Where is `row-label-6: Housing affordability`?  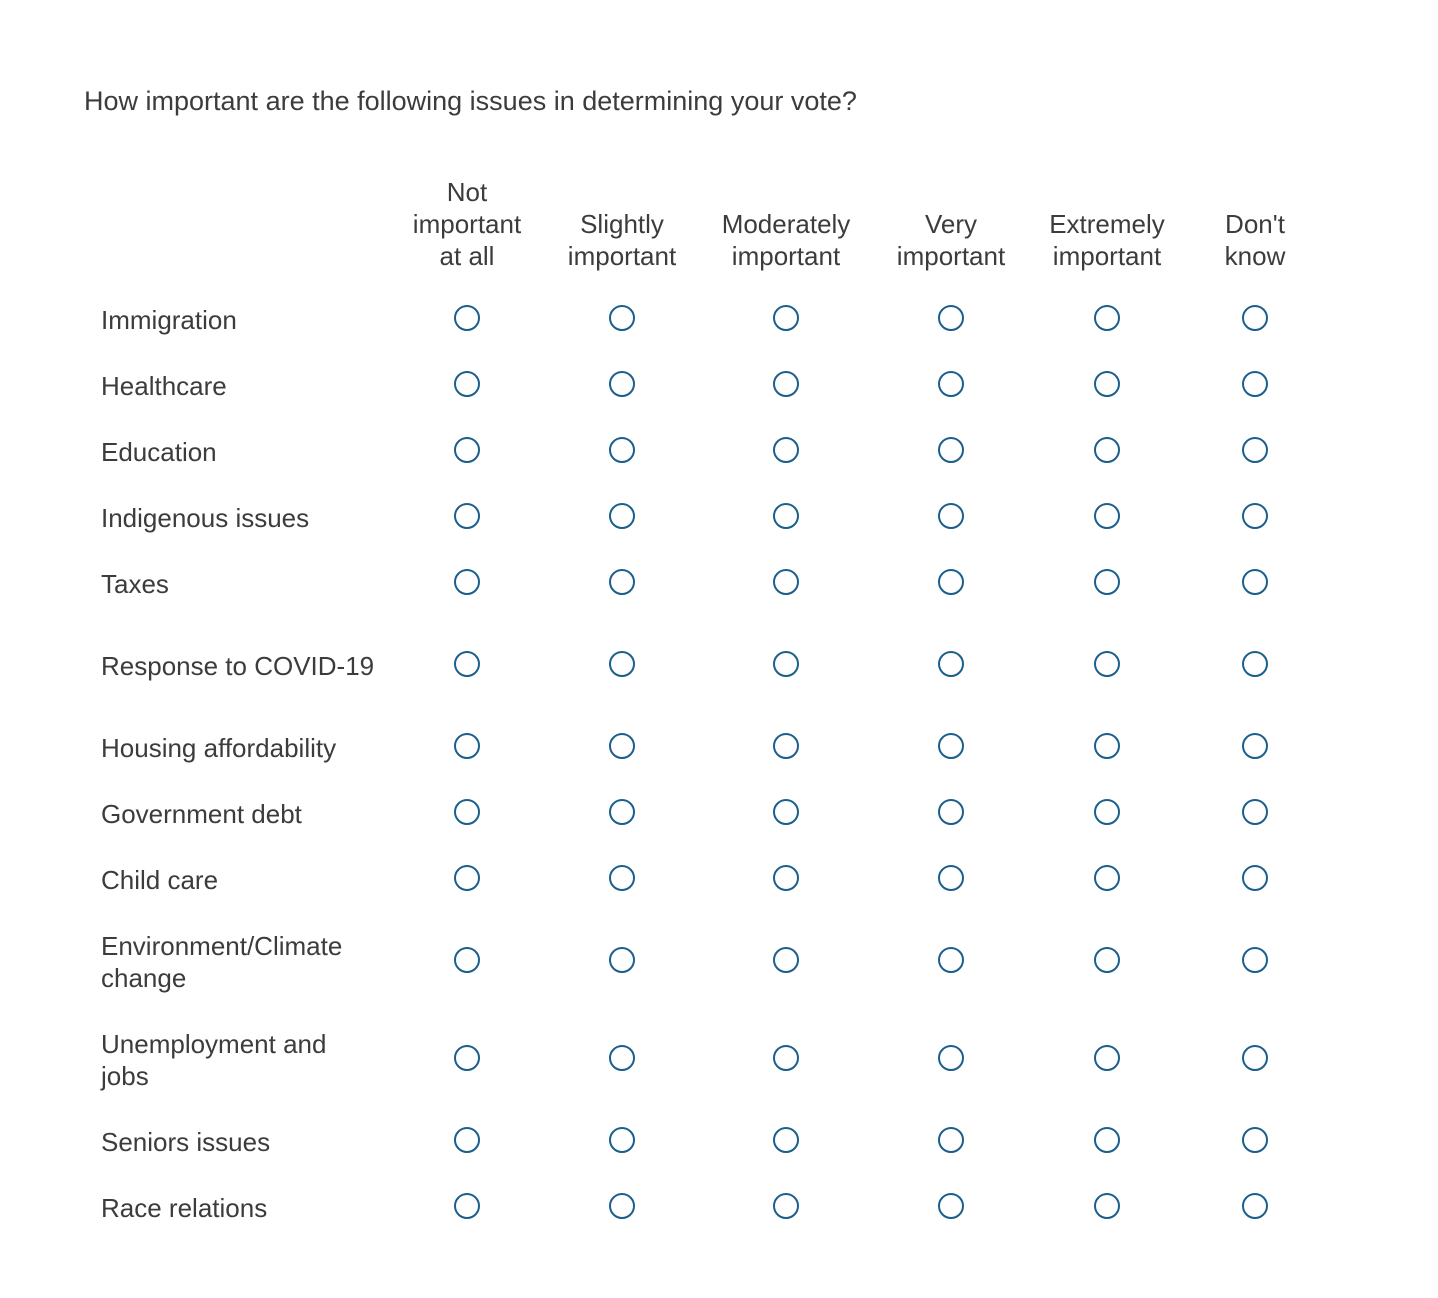 row-label-6: Housing affordability is located at coordinates (219, 748).